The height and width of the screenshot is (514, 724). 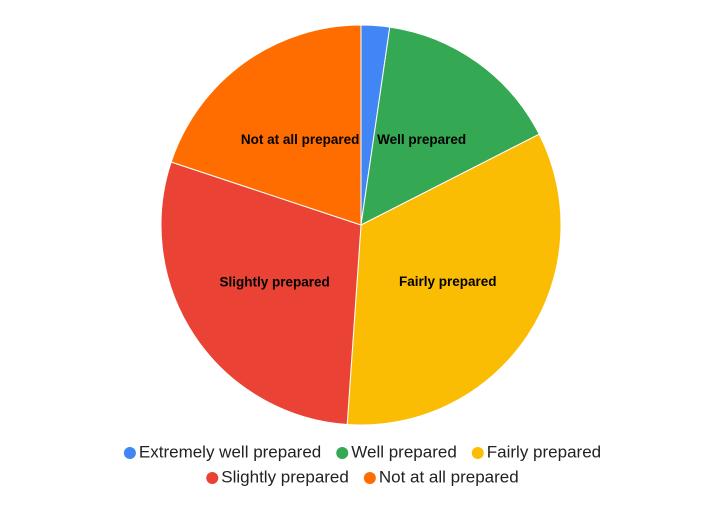 I want to click on legend-label: Extremely well prepared, so click(x=230, y=451).